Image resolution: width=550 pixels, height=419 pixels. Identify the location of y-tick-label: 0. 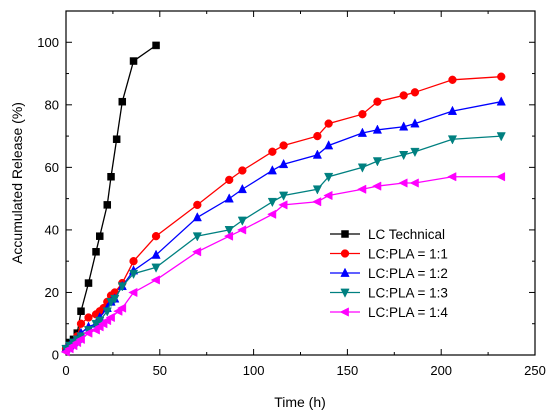
(55, 355).